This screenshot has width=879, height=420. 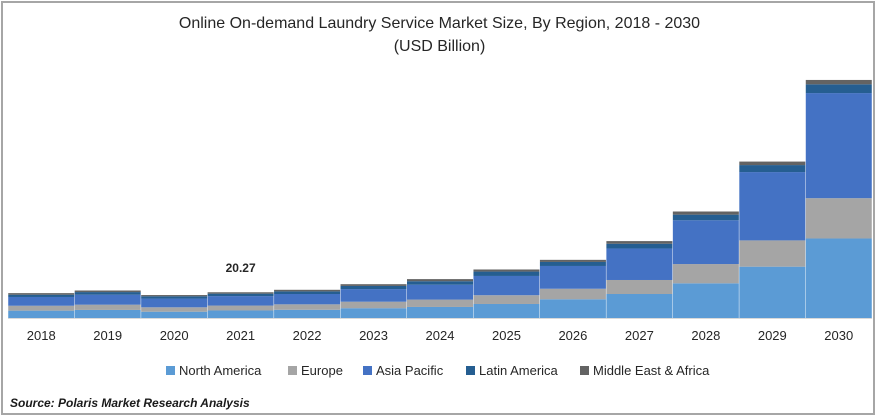 I want to click on bar-segment-2027-asia-pacific, so click(x=639, y=264).